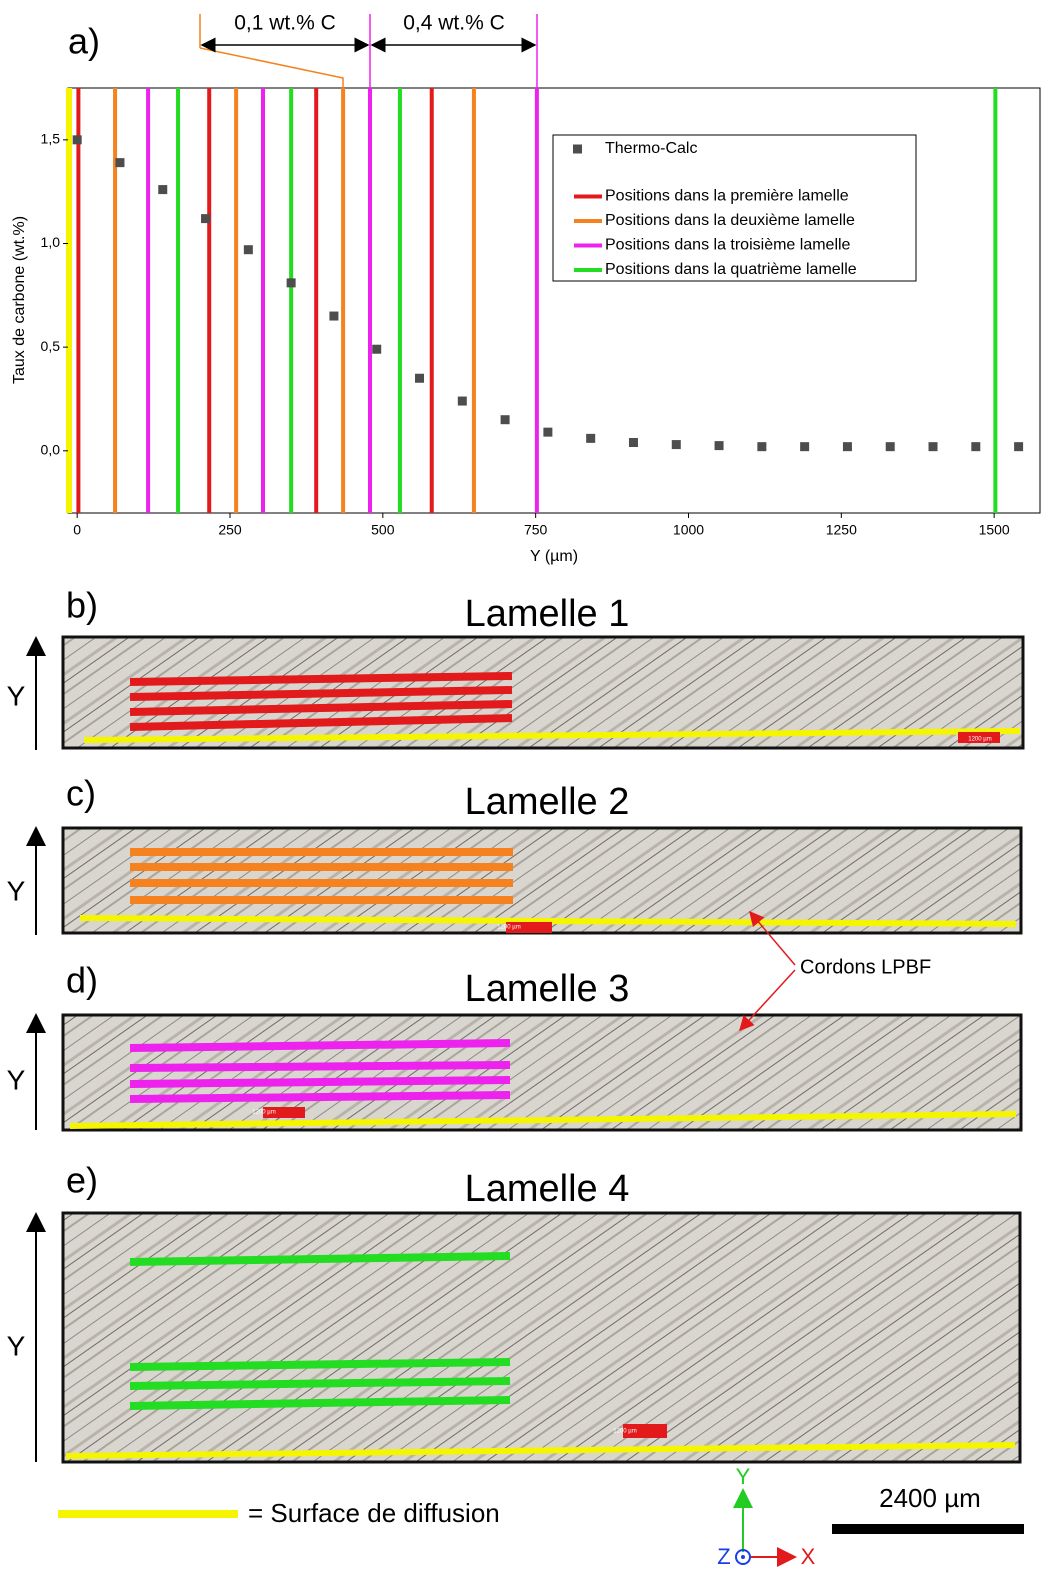 The width and height of the screenshot is (1049, 1574). What do you see at coordinates (77, 530) in the screenshot?
I see `x-tick-label: 0` at bounding box center [77, 530].